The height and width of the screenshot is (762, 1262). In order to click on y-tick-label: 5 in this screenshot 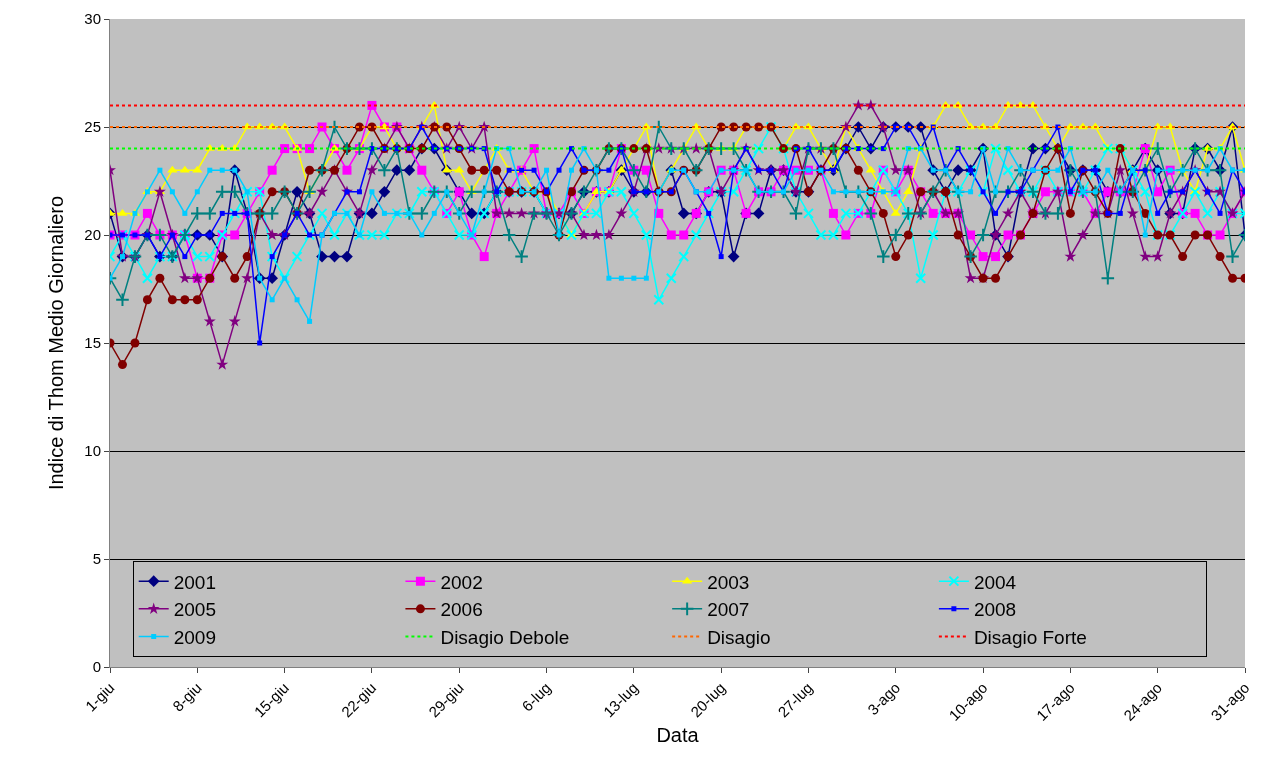, I will do `click(96, 559)`.